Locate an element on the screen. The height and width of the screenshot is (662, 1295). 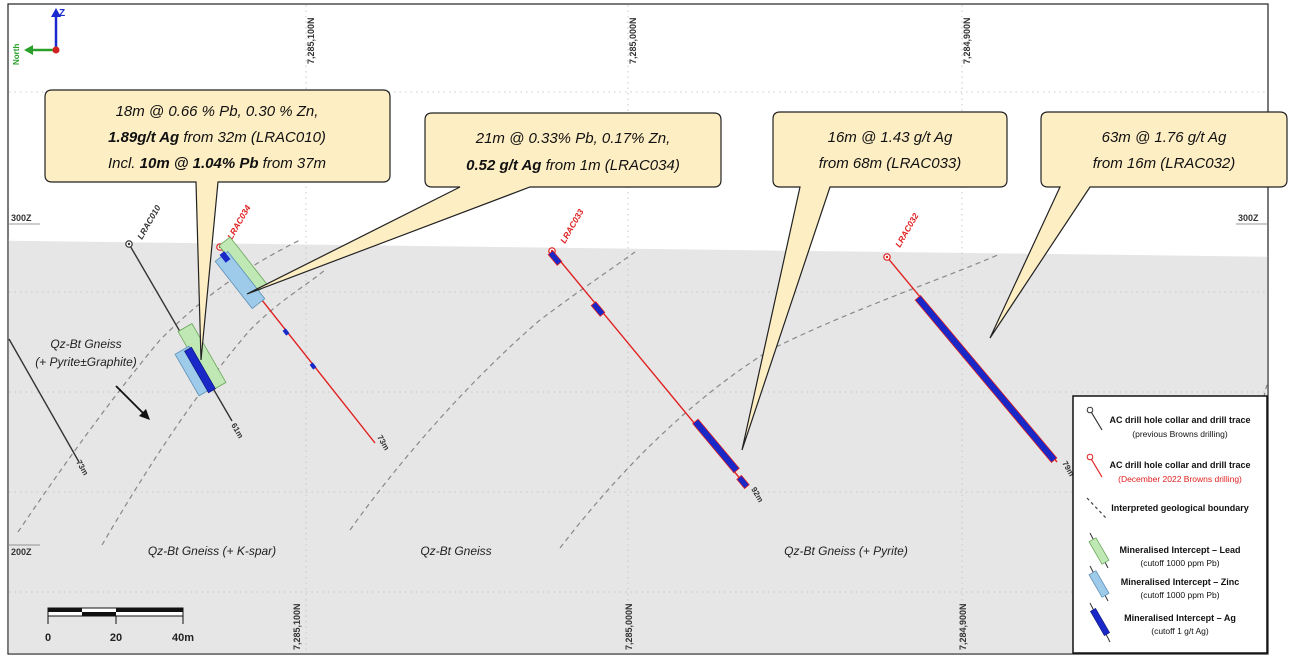
northing-bottom-2: 7,285,000N is located at coordinates (629, 626).